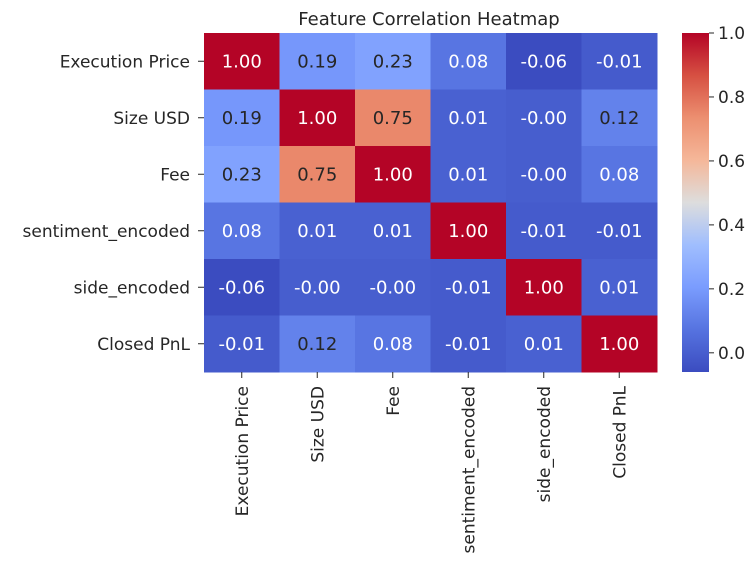 The image size is (751, 576). I want to click on heatmap-cell-fee-closed-pnl, so click(619, 174).